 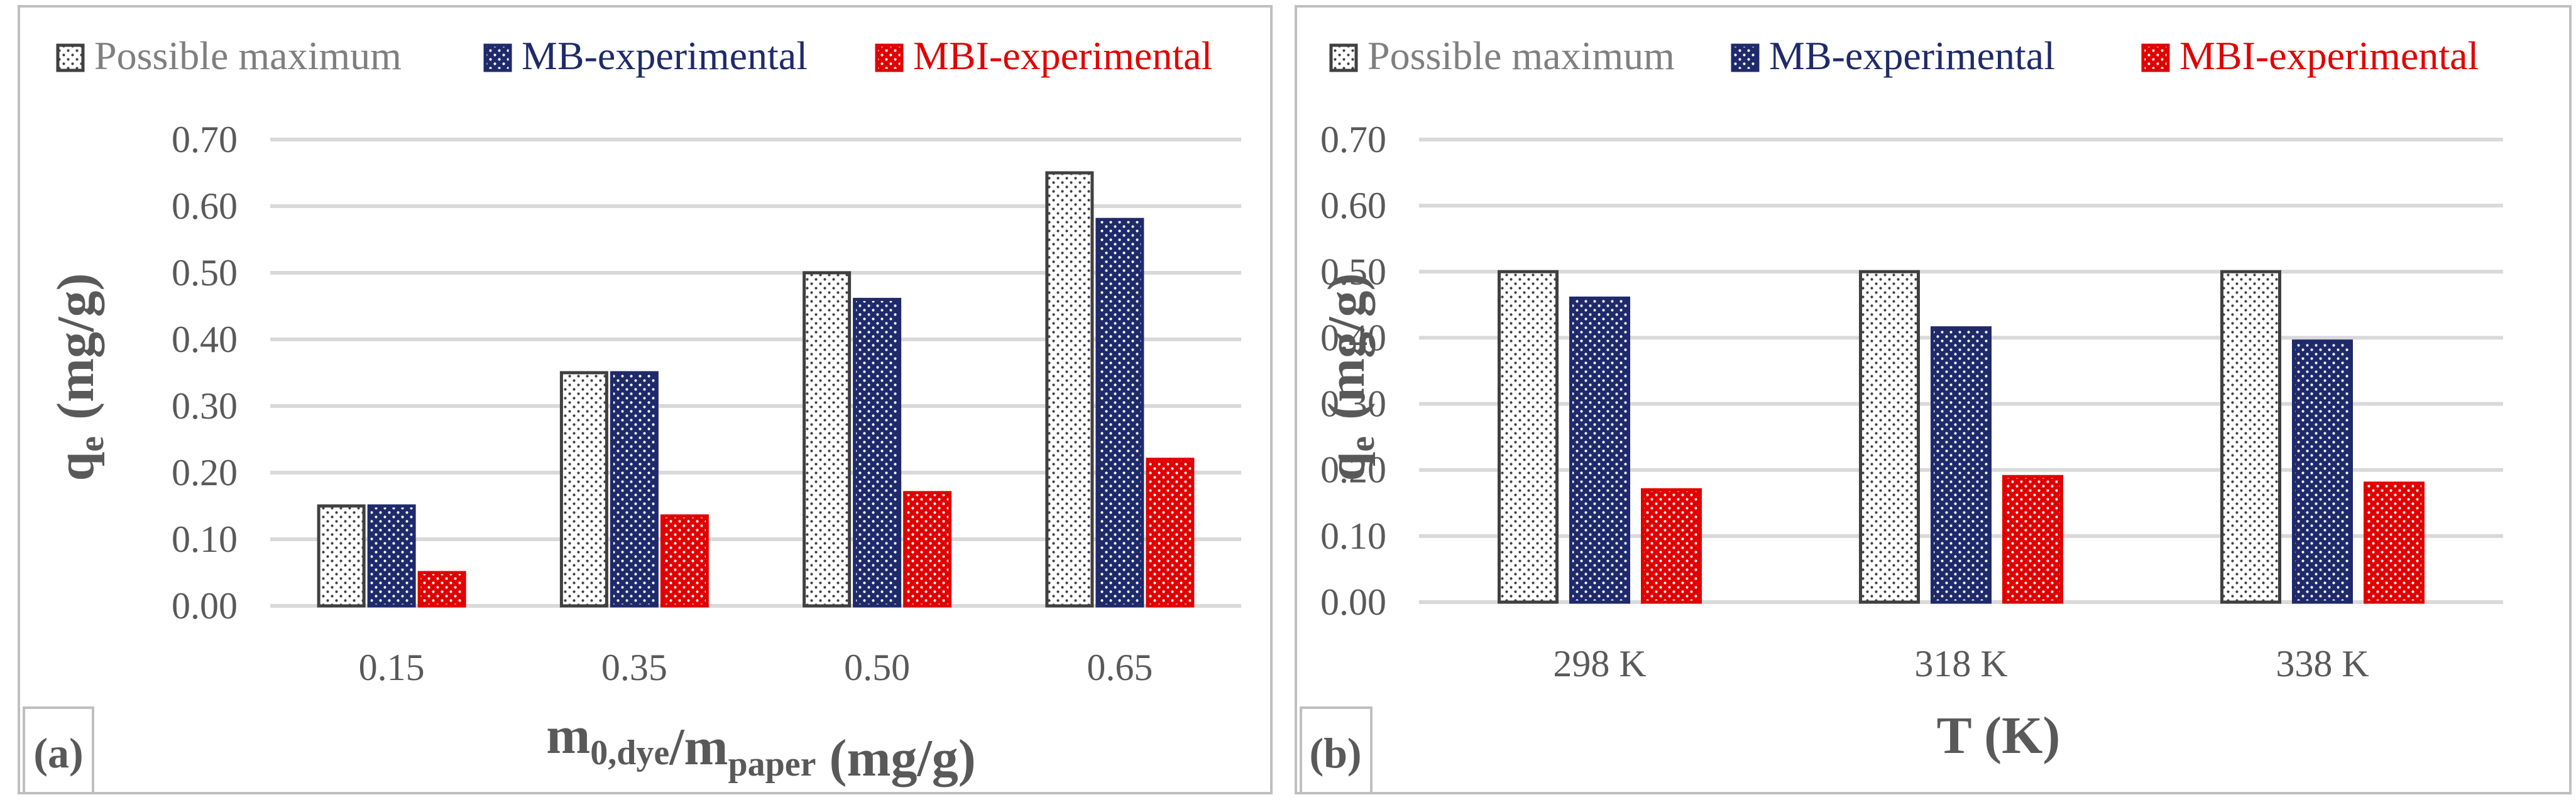 What do you see at coordinates (877, 667) in the screenshot?
I see `x-tick-label: 0.50` at bounding box center [877, 667].